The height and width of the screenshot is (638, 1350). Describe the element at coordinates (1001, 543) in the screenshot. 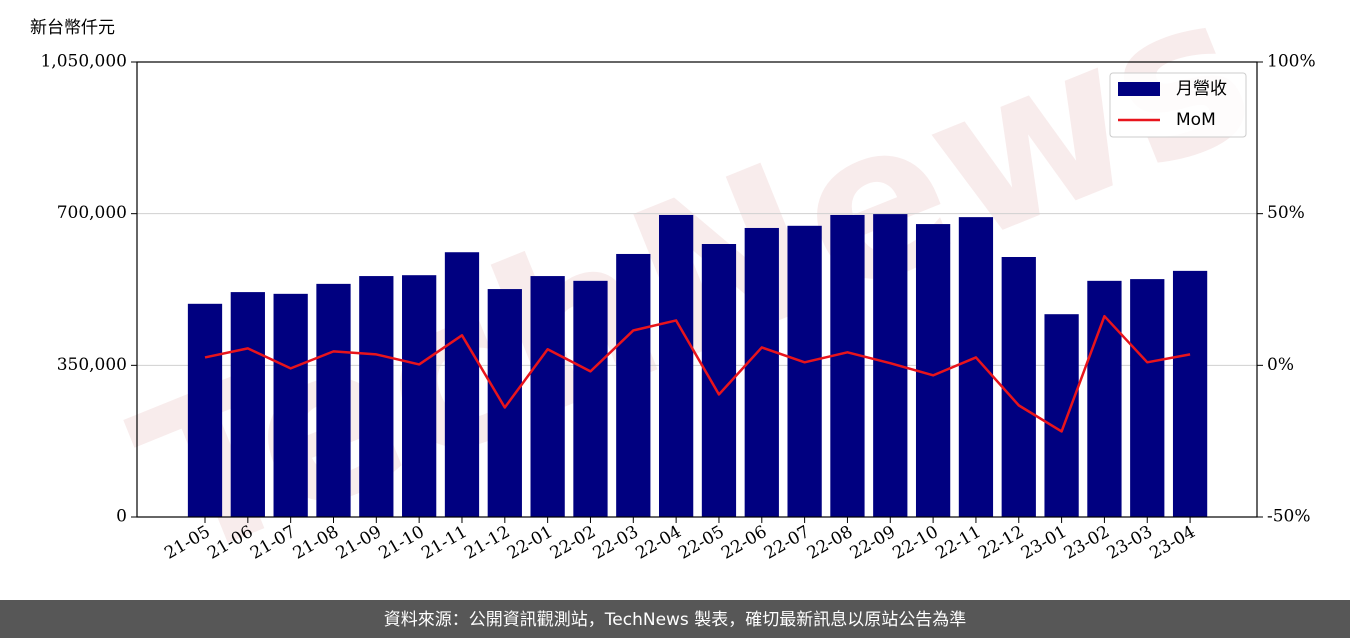

I see `x-tick-label: 22-12` at that location.